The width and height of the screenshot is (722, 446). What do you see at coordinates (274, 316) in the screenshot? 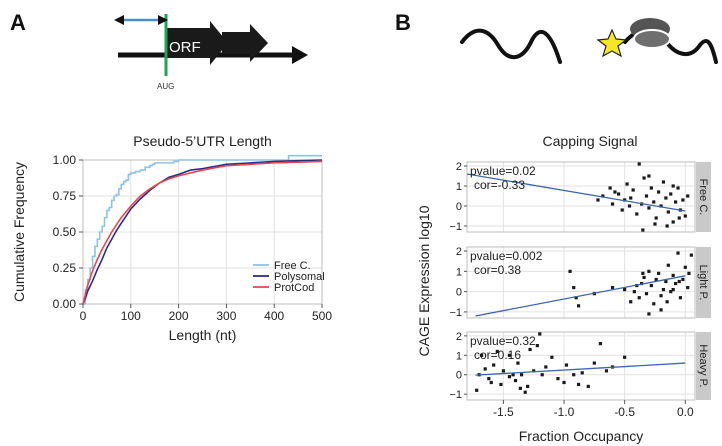
I see `x-tick-label: 400` at bounding box center [274, 316].